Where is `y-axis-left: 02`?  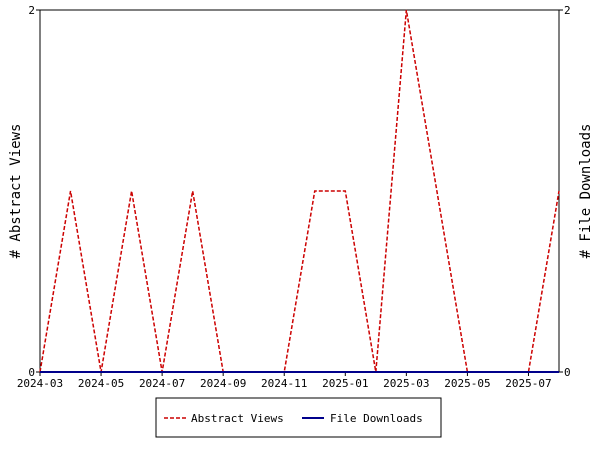 y-axis-left: 02 is located at coordinates (34, 191).